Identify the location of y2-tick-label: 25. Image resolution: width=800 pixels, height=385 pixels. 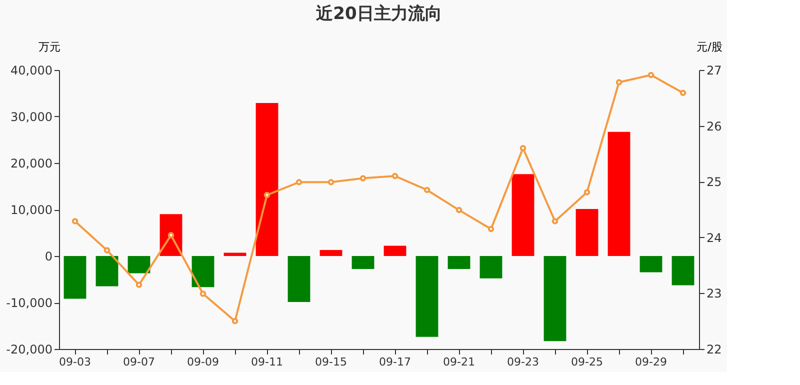
(714, 182).